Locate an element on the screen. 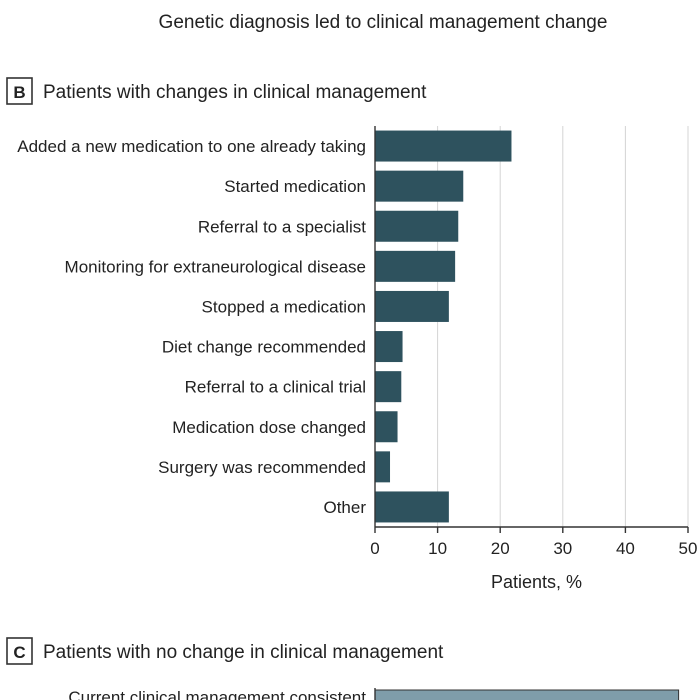  category-label-5: Diet change recommended is located at coordinates (264, 347).